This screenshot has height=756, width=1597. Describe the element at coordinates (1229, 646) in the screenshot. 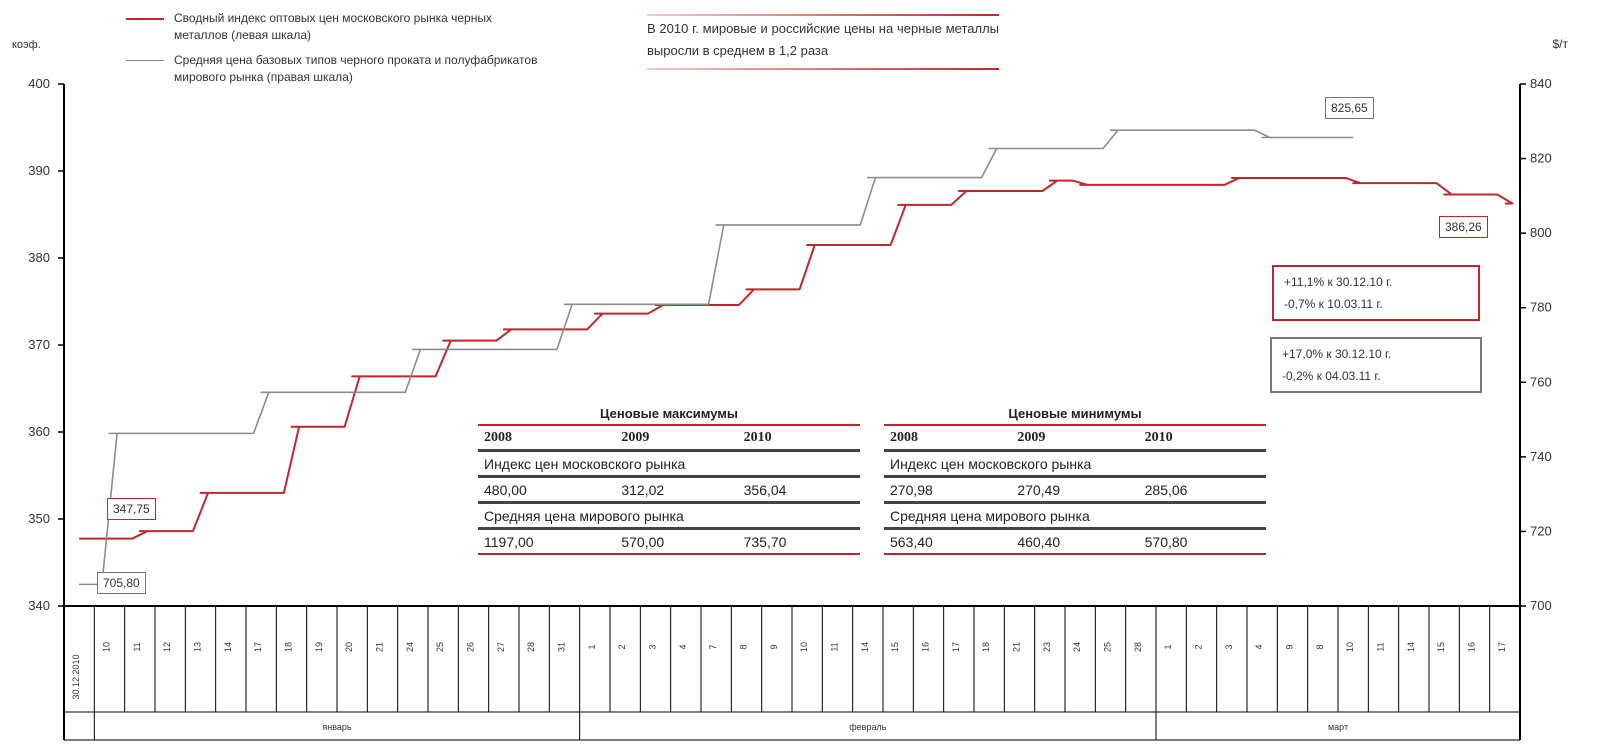

I see `x-tick-label: 3` at that location.